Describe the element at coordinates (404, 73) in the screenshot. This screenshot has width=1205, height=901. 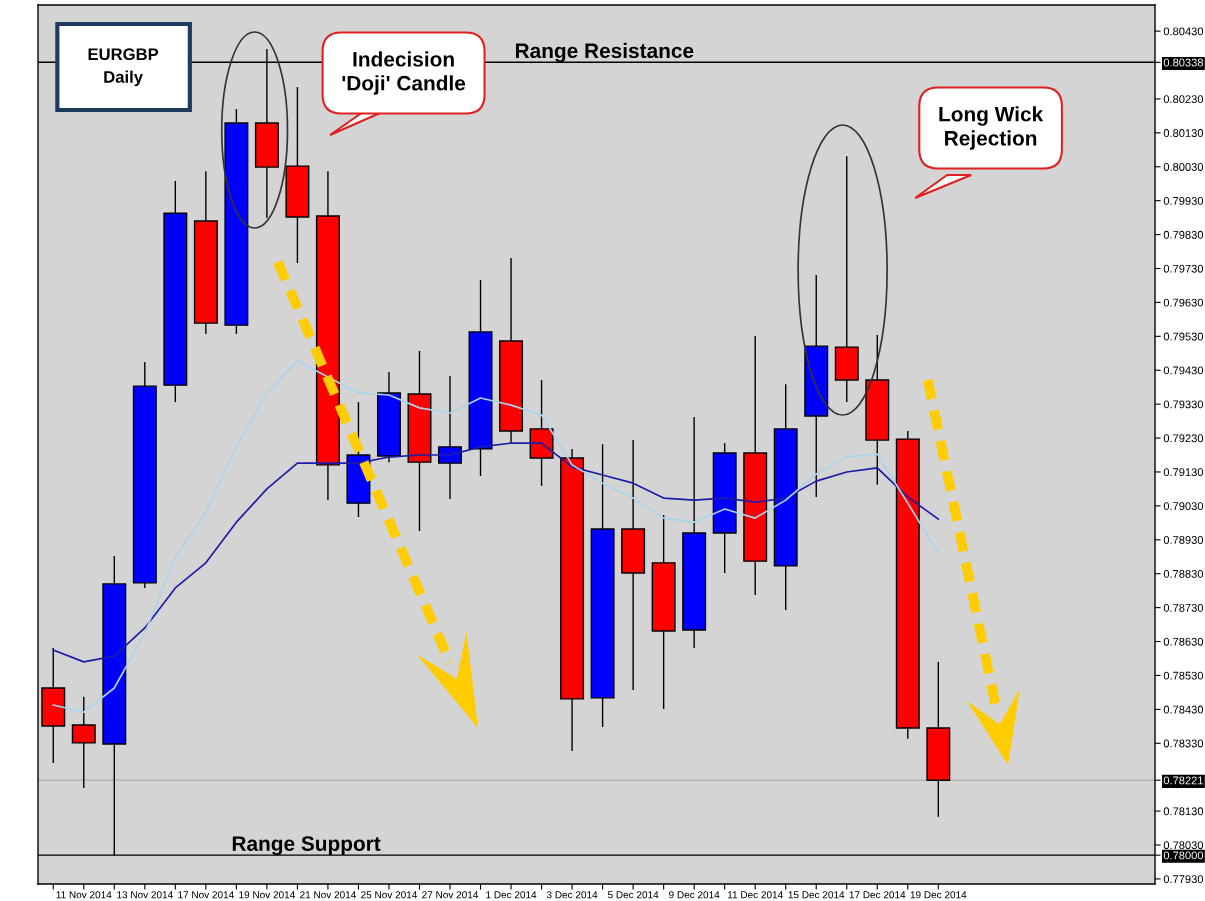
I see `annotation: Indecision 'Doji' Candle` at that location.